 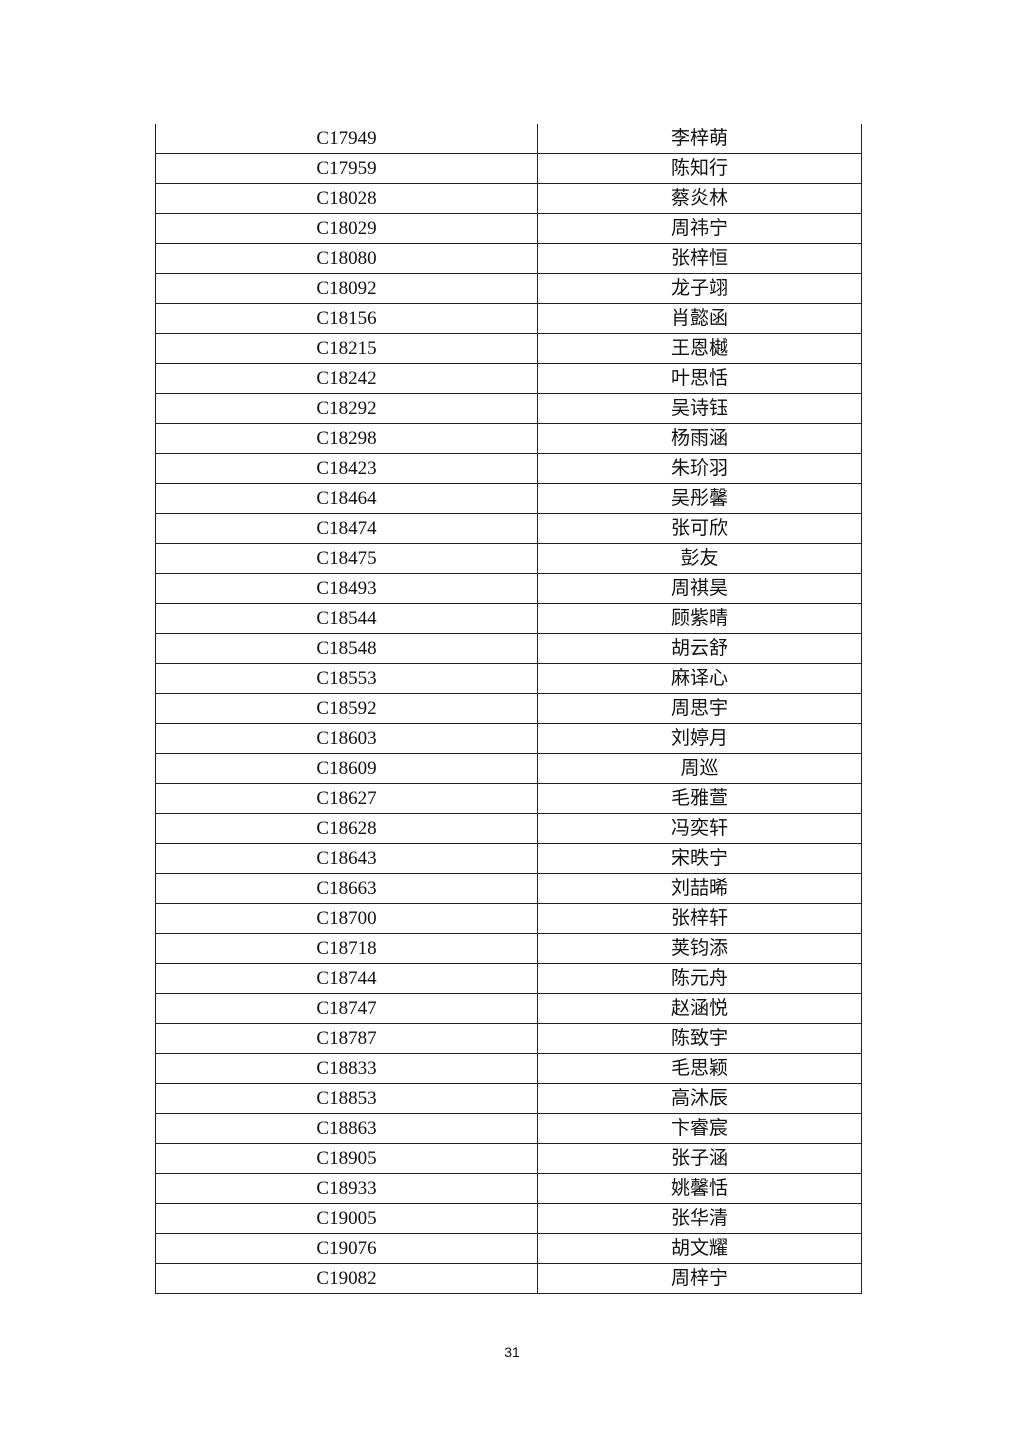 I want to click on name-cell: 龙子翊, so click(x=699, y=288).